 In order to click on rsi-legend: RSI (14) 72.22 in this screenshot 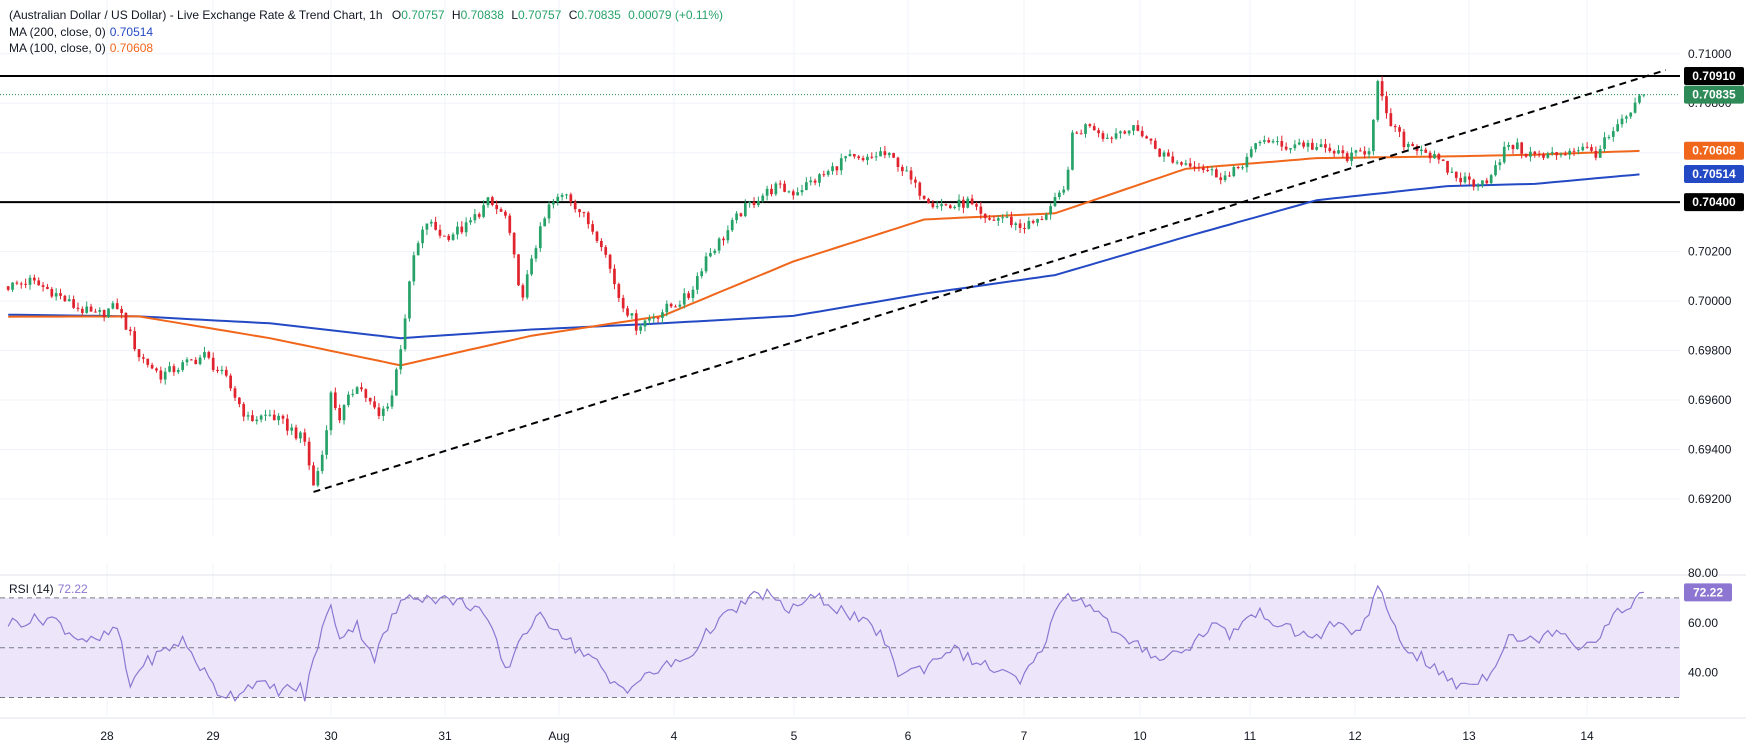, I will do `click(48, 589)`.